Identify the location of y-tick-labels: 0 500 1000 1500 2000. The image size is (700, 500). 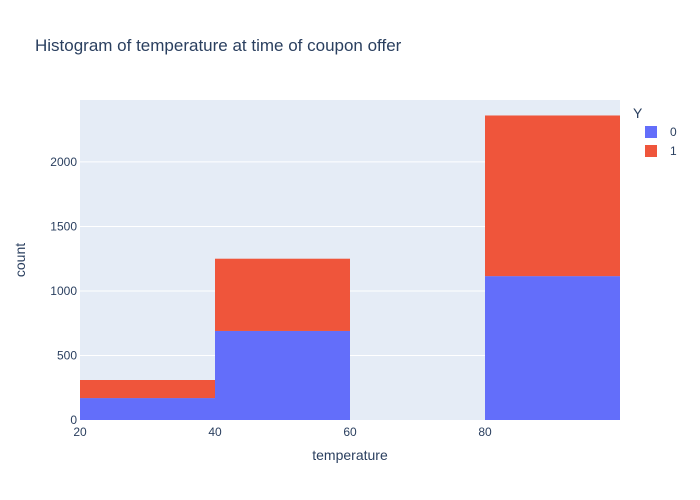
(63, 291).